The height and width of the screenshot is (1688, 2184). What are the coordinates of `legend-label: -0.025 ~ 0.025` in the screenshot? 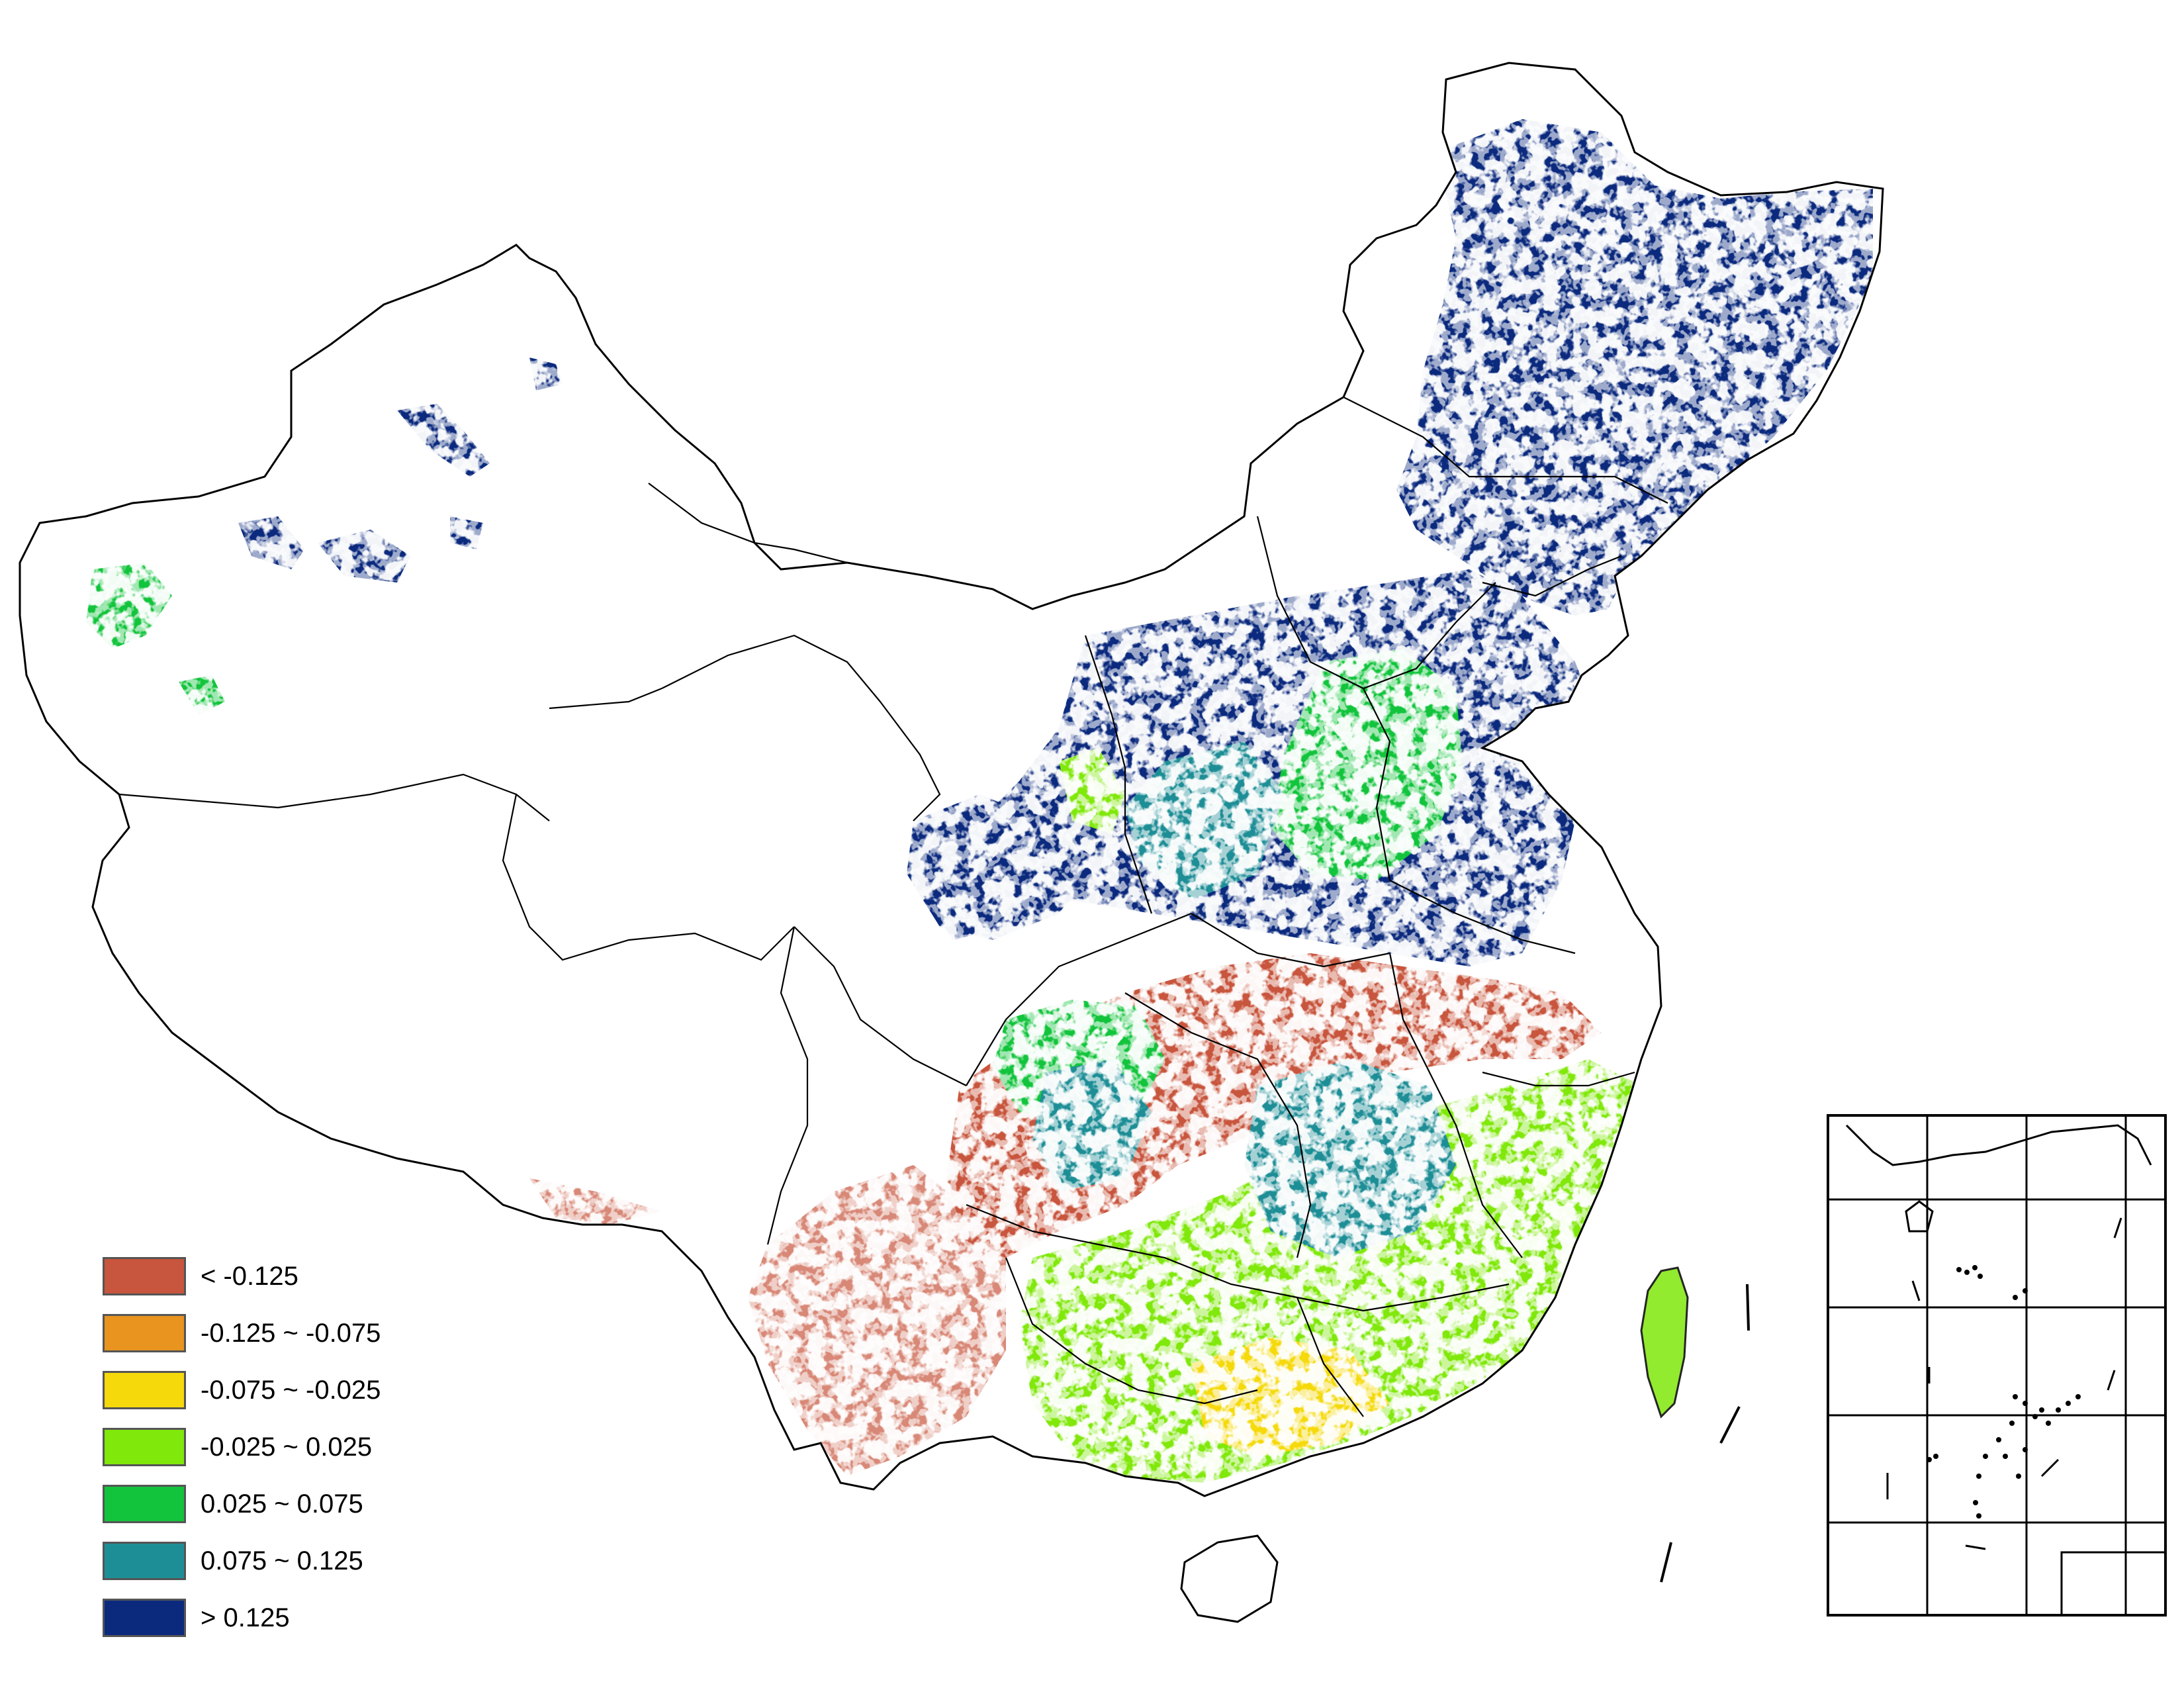 It's located at (287, 1447).